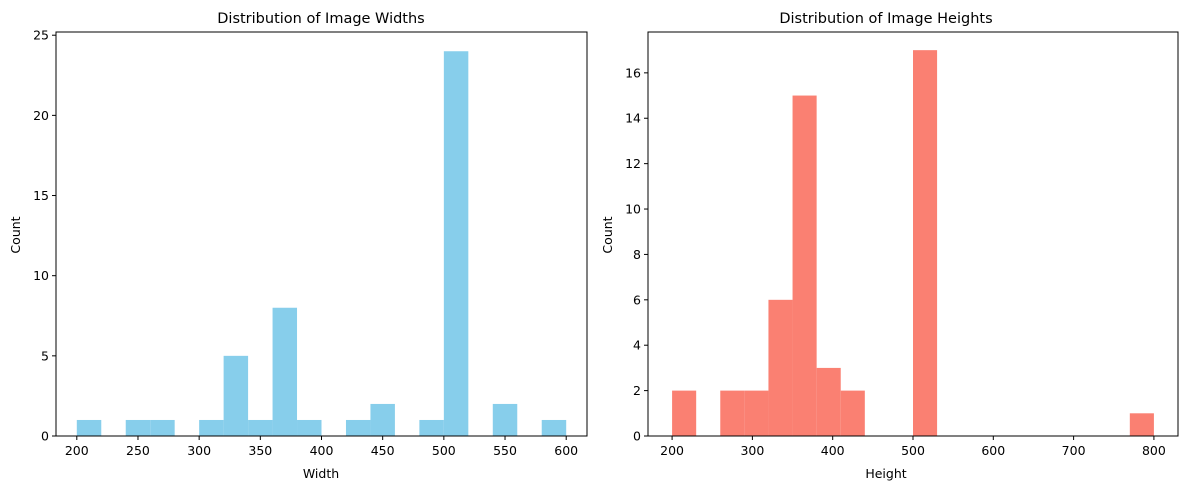 Image resolution: width=1189 pixels, height=490 pixels. What do you see at coordinates (633, 163) in the screenshot?
I see `height-y-tick-label: 12` at bounding box center [633, 163].